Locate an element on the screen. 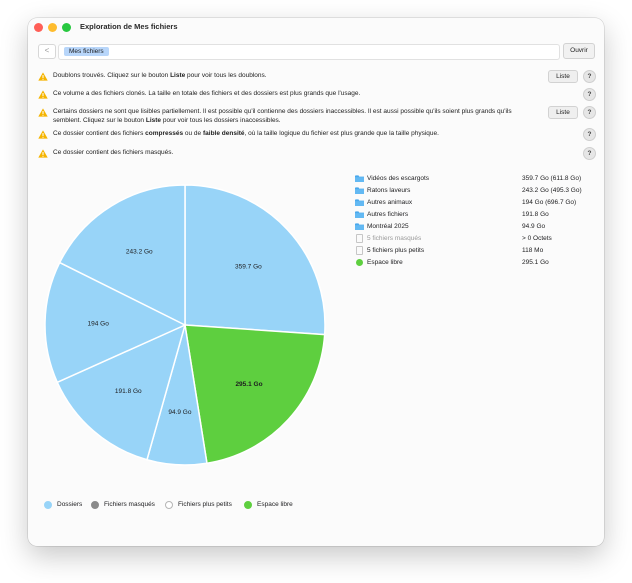 This screenshot has height=583, width=632. path-field: Mes fichiers is located at coordinates (309, 52).